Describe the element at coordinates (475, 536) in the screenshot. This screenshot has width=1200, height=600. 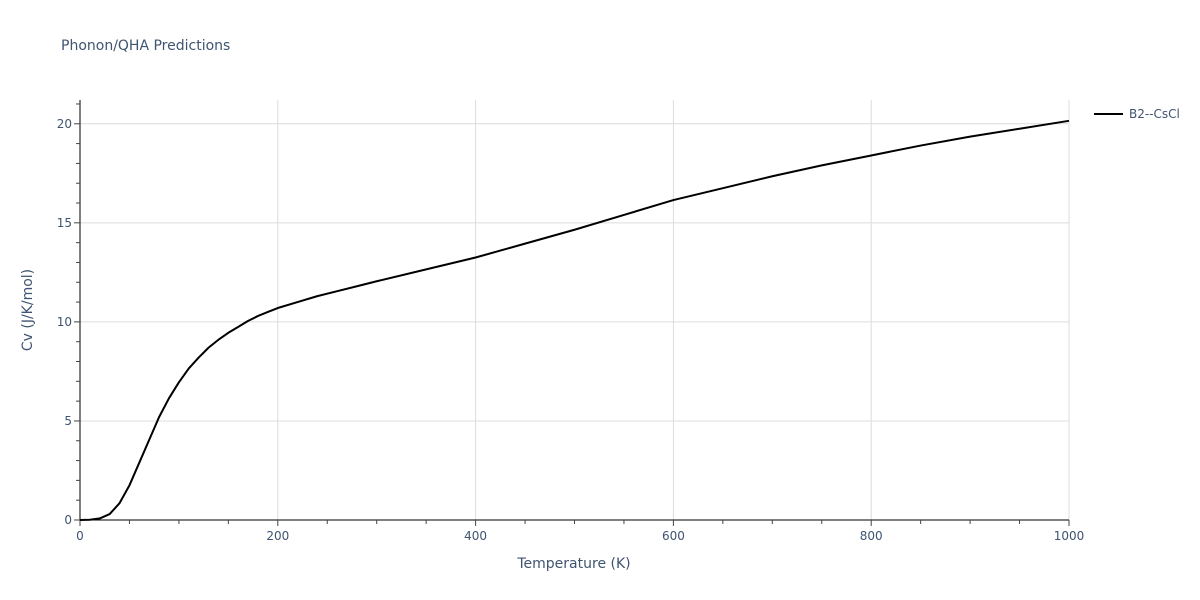
I see `x-tick-label: 400` at that location.